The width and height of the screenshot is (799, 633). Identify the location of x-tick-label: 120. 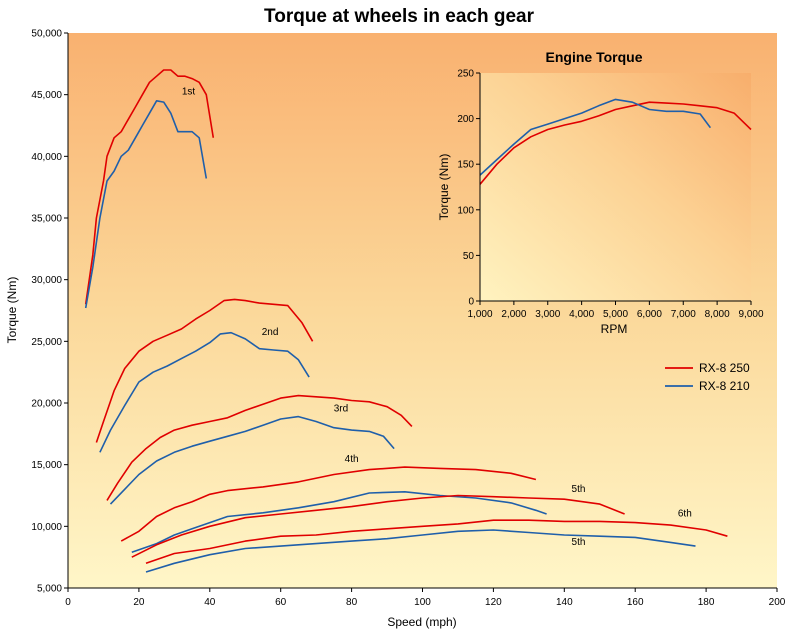
(493, 602).